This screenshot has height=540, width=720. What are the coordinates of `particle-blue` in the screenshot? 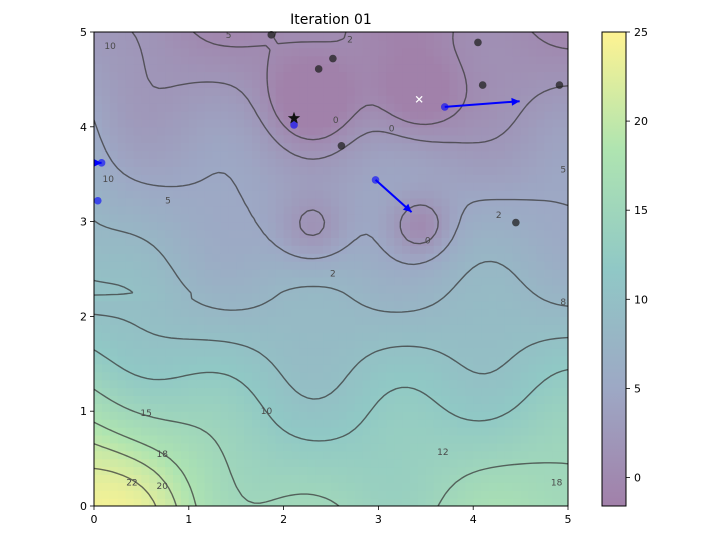 It's located at (375, 180).